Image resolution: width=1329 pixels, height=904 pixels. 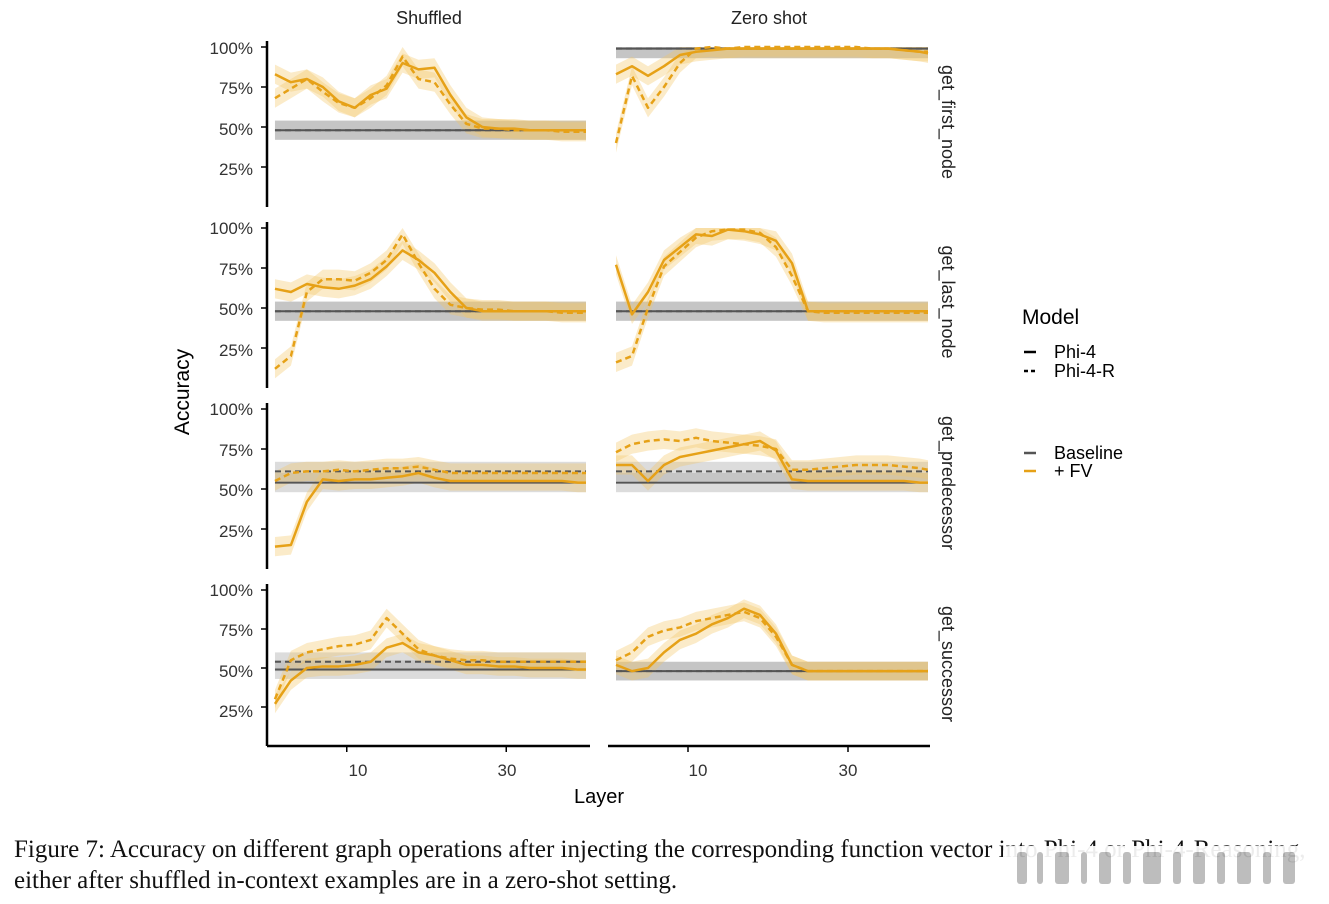 I want to click on legend: Model Phi-4 Phi-4-R Baseline + FV, so click(x=1072, y=393).